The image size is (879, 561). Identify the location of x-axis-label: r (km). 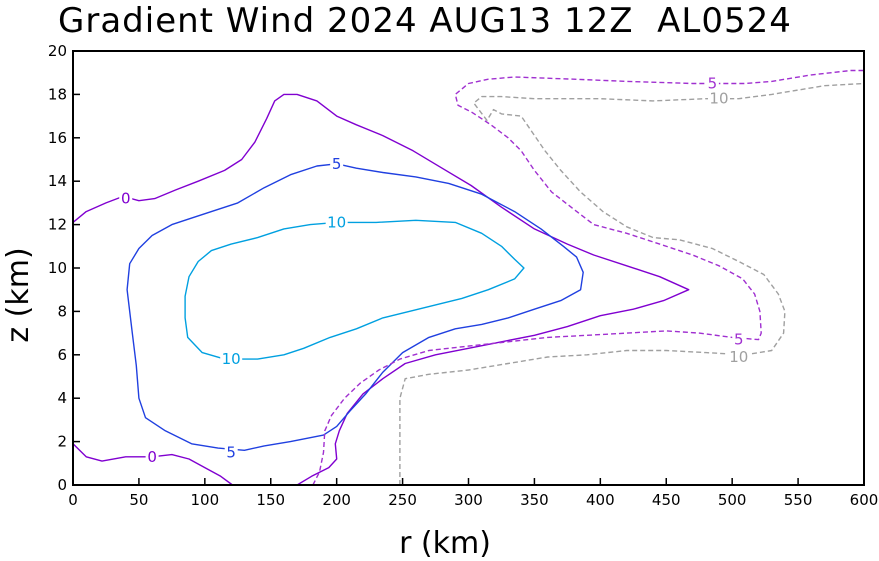
(445, 543).